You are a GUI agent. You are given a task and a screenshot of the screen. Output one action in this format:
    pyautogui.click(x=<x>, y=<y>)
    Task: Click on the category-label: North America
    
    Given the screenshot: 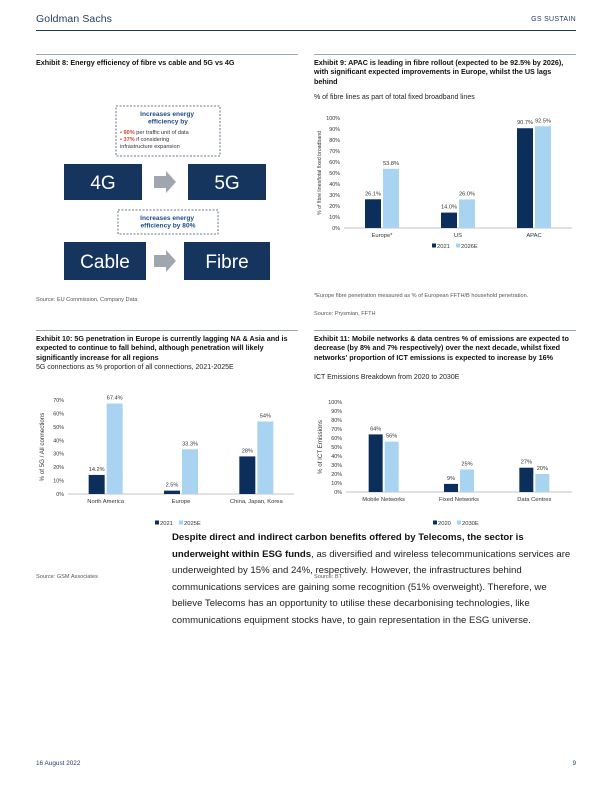 What is the action you would take?
    pyautogui.click(x=106, y=502)
    